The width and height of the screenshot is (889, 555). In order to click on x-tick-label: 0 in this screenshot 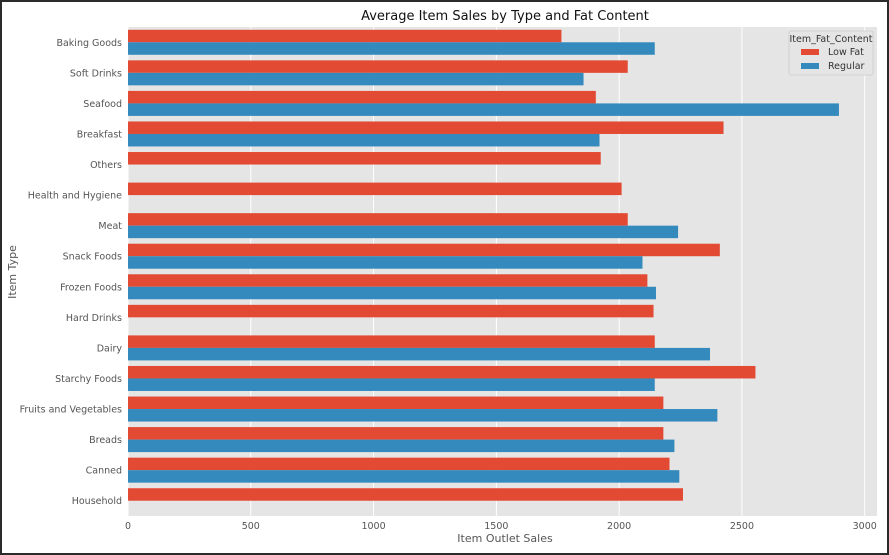, I will do `click(128, 526)`.